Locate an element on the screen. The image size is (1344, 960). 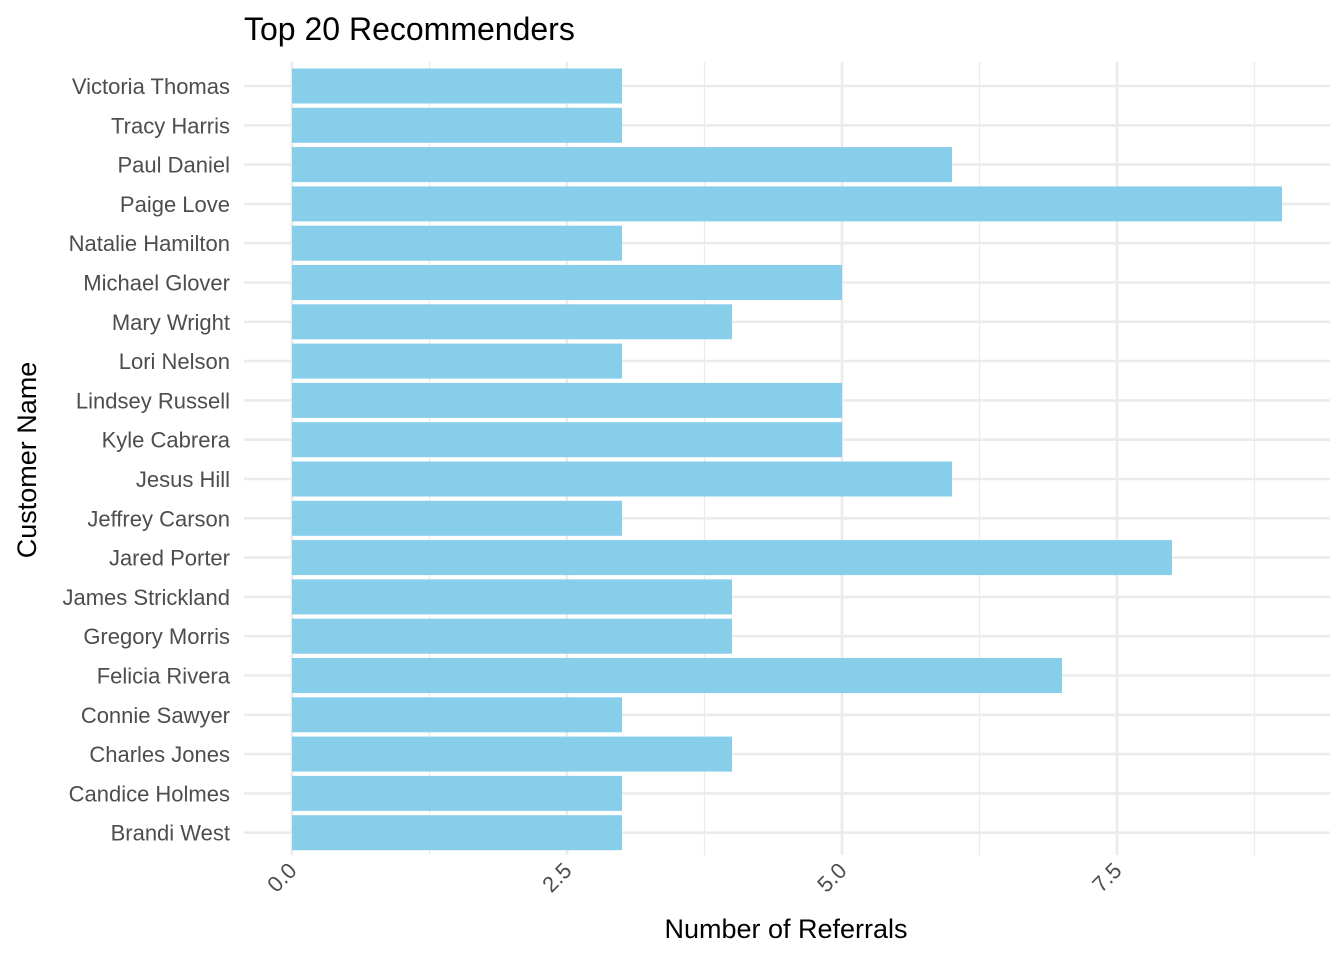
y-tick-label: Felicia Rivera is located at coordinates (164, 676).